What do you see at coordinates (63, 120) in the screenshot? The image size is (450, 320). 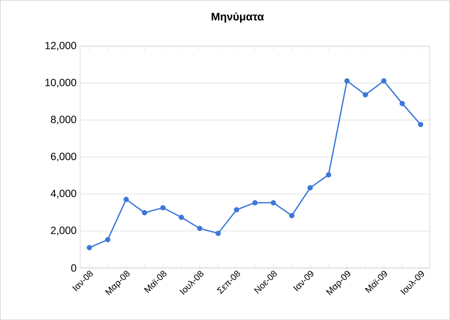 I see `y-tick-label: 8,000` at bounding box center [63, 120].